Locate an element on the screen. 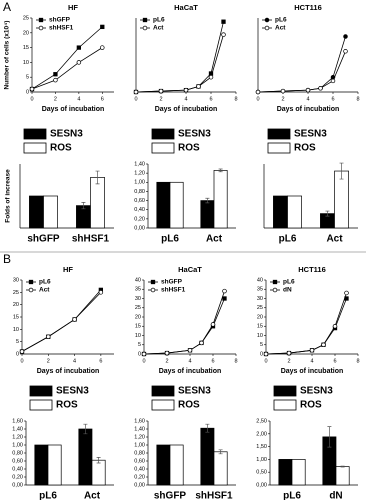  legend-label: SESN3 is located at coordinates (194, 134).